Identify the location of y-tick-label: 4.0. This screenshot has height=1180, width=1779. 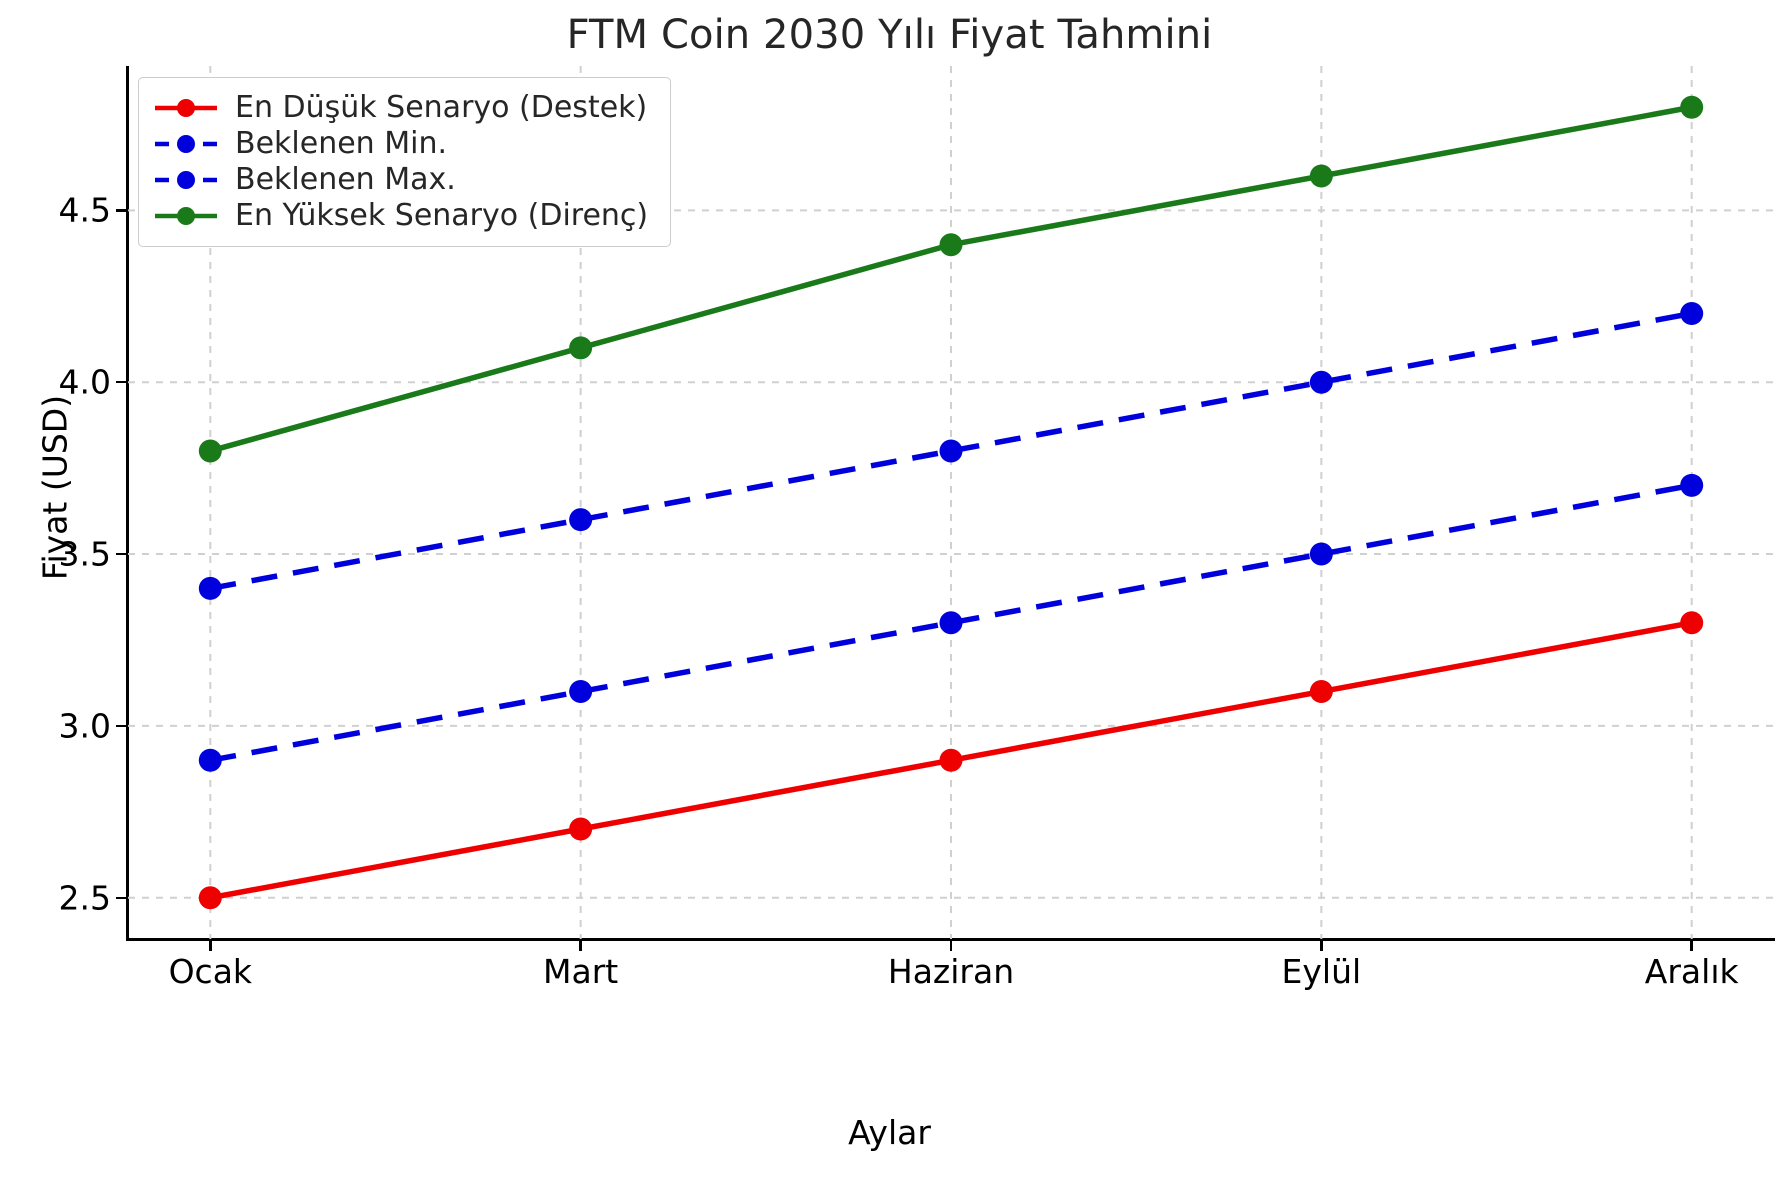
(84, 382).